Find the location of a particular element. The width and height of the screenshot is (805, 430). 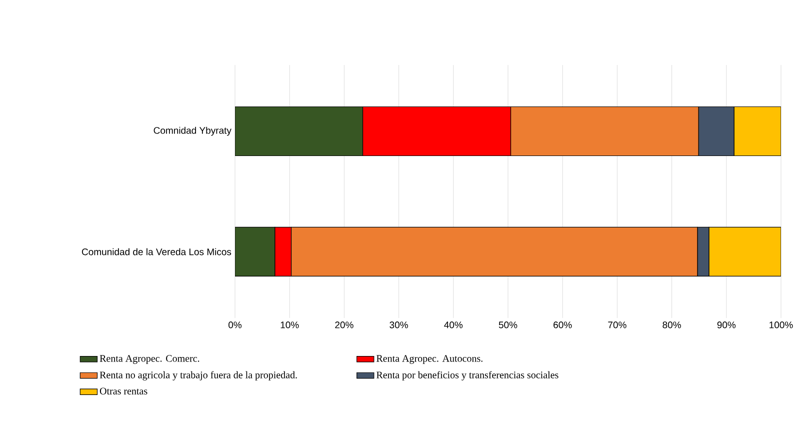

x-tick-label: 90% is located at coordinates (726, 325).